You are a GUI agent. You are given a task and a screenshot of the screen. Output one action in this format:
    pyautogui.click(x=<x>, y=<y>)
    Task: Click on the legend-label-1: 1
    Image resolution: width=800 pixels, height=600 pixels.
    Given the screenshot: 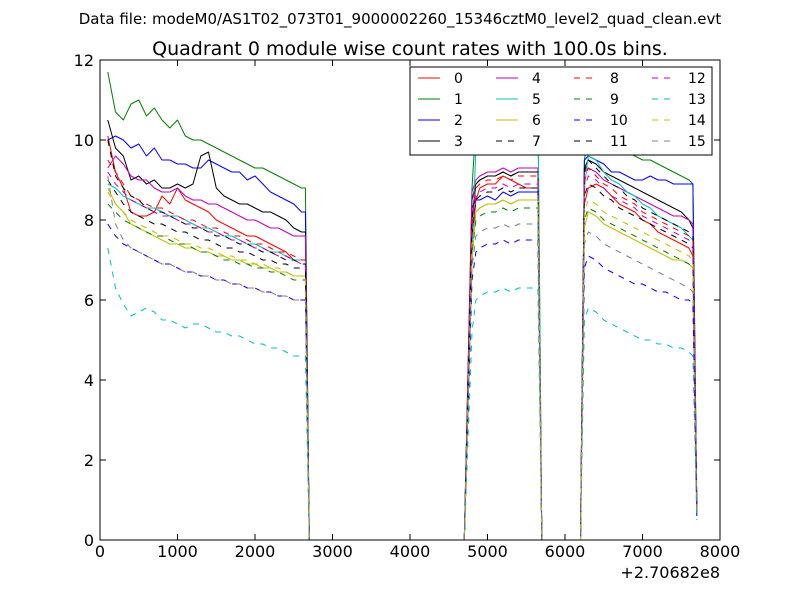 What is the action you would take?
    pyautogui.click(x=458, y=100)
    